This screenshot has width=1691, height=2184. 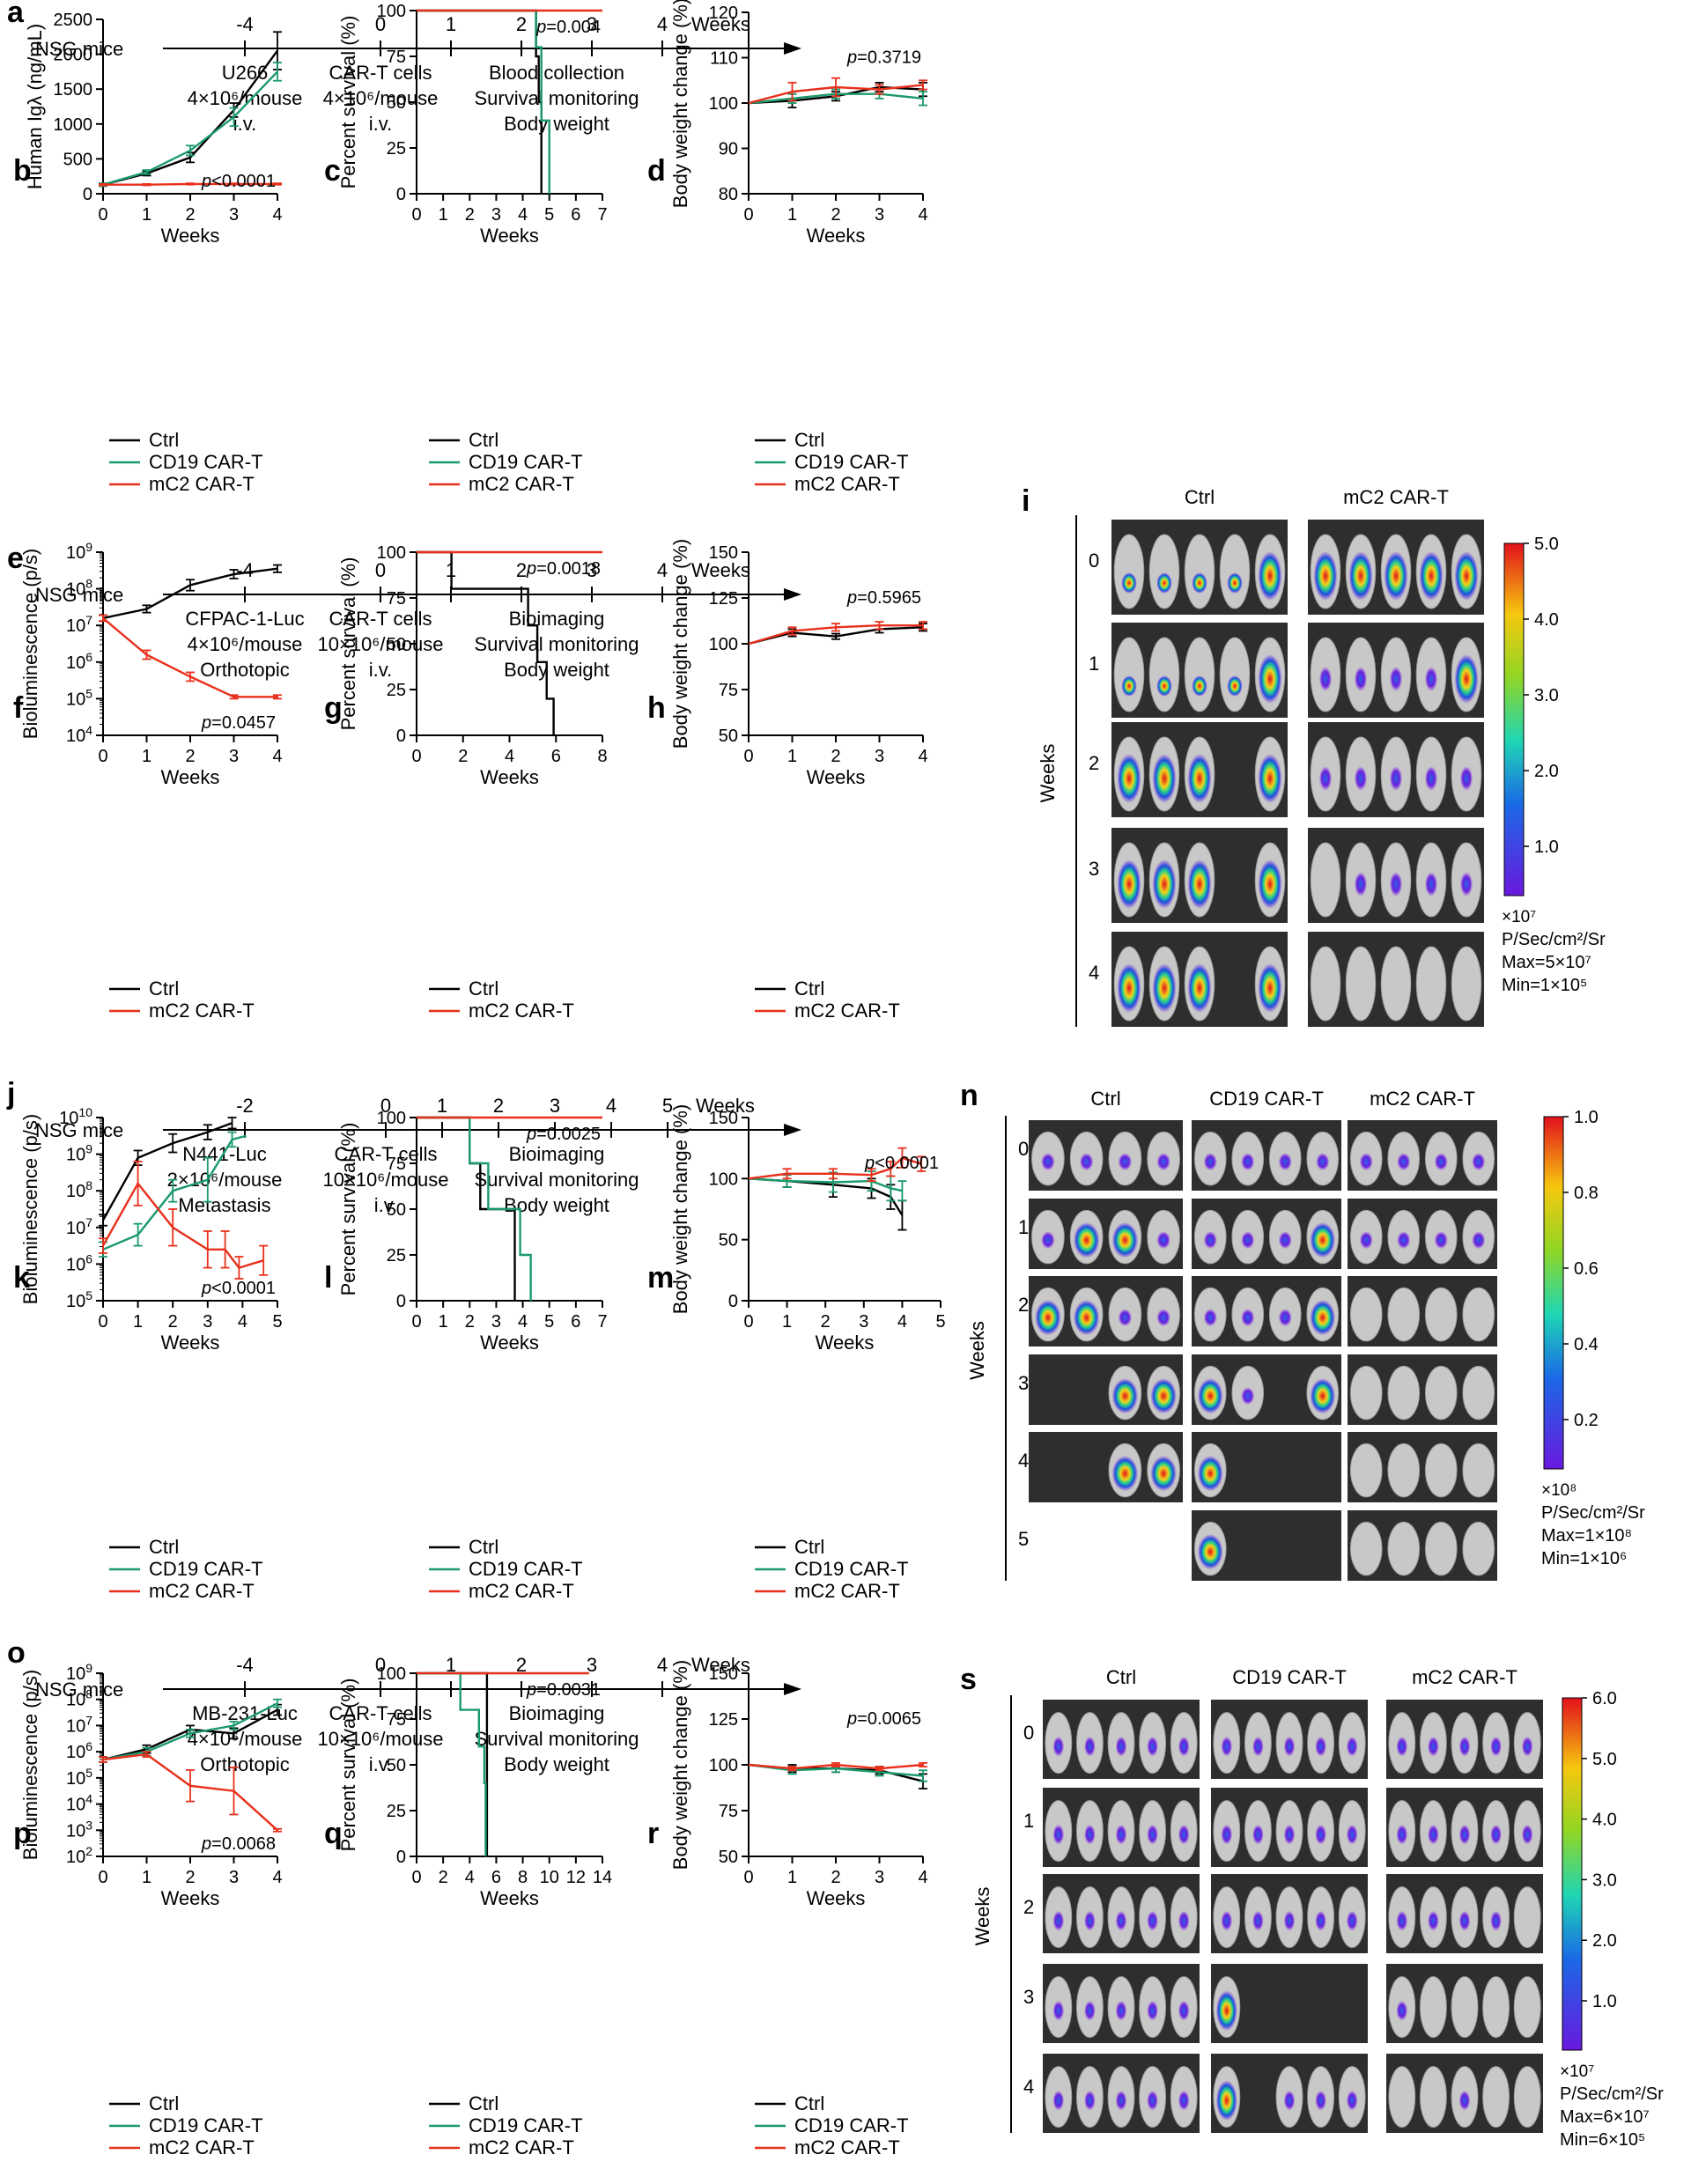 I want to click on y-tick-label: 108, so click(x=79, y=1189).